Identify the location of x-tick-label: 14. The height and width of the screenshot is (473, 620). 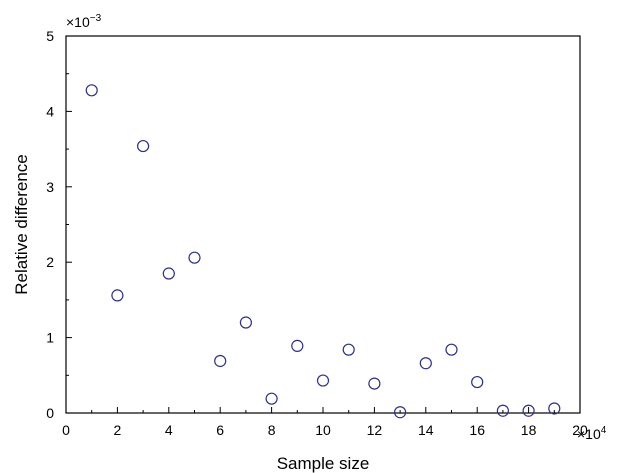
(426, 430).